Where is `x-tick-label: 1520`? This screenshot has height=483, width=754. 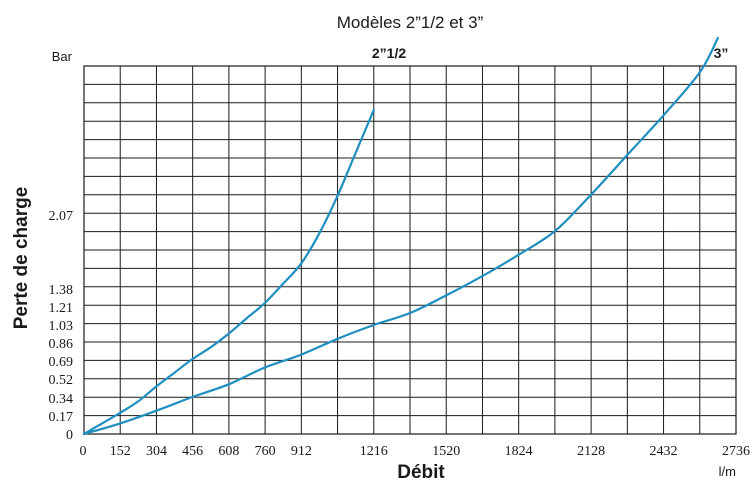 x-tick-label: 1520 is located at coordinates (446, 451).